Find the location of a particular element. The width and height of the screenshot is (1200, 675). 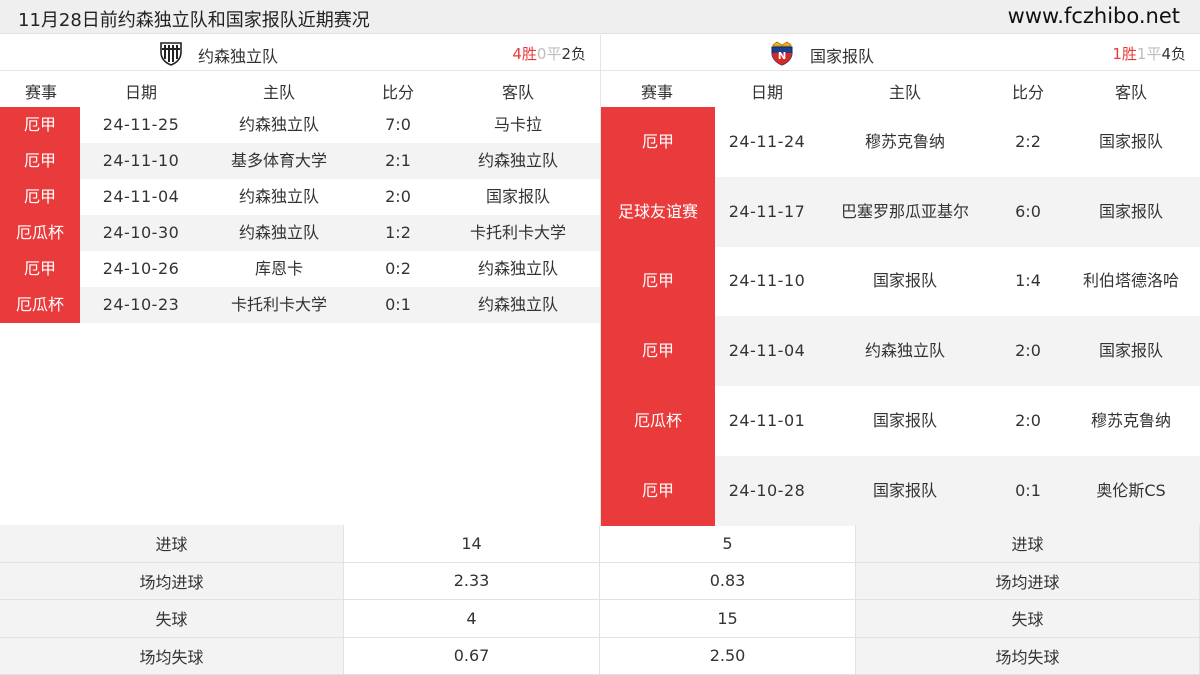

right-team-record: 1胜1平4负 is located at coordinates (1149, 53).